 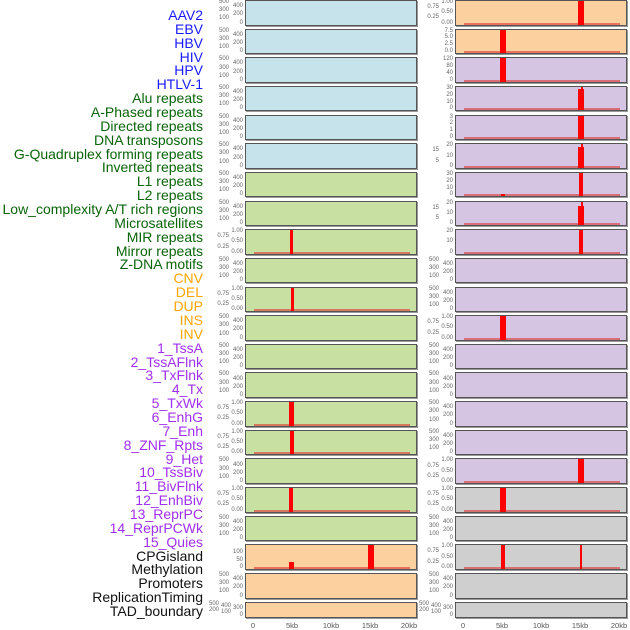 What do you see at coordinates (449, 72) in the screenshot?
I see `y-tick-label: 40` at bounding box center [449, 72].